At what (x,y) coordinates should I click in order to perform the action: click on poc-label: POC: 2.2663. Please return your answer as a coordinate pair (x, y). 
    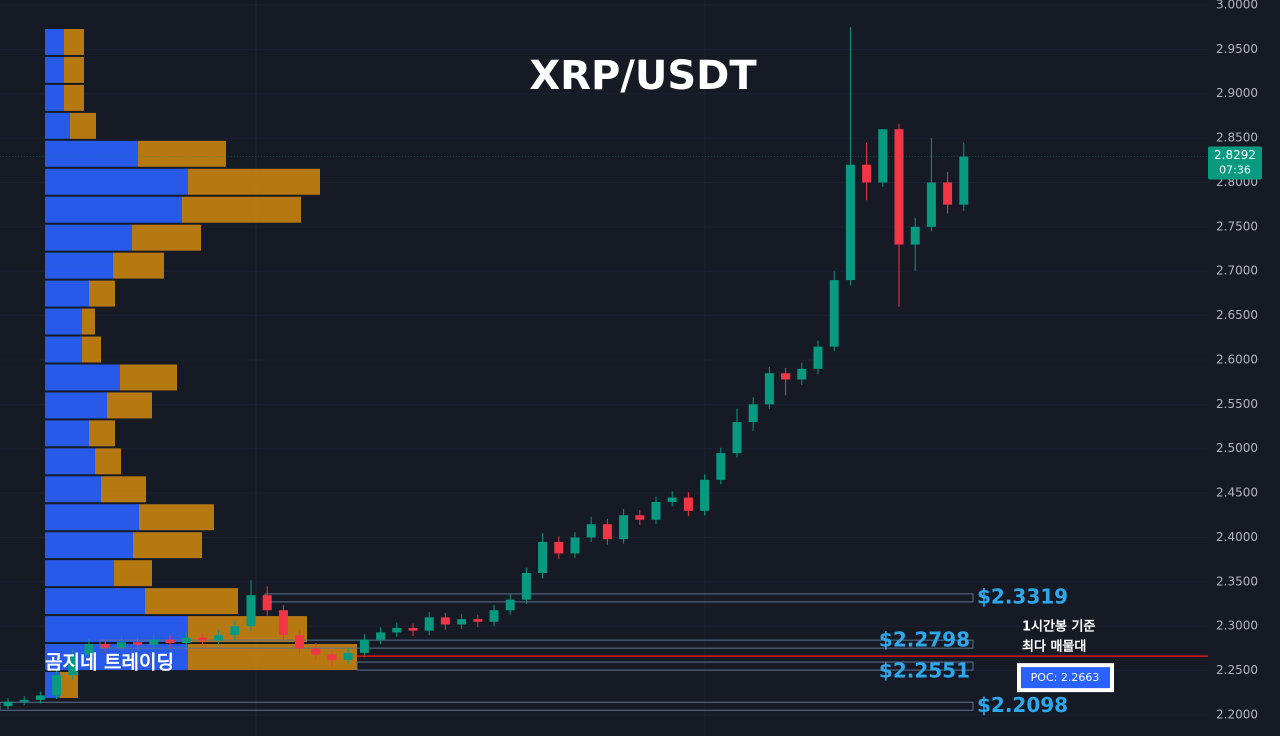
    Looking at the image, I should click on (1065, 677).